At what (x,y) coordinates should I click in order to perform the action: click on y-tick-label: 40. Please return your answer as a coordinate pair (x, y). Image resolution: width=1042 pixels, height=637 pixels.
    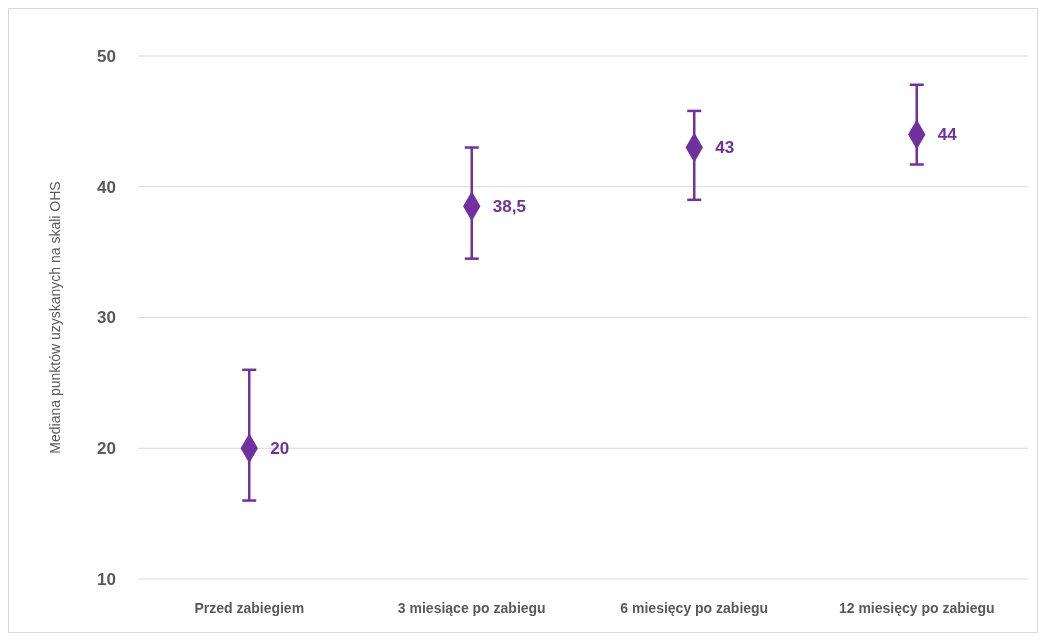
    Looking at the image, I should click on (106, 187).